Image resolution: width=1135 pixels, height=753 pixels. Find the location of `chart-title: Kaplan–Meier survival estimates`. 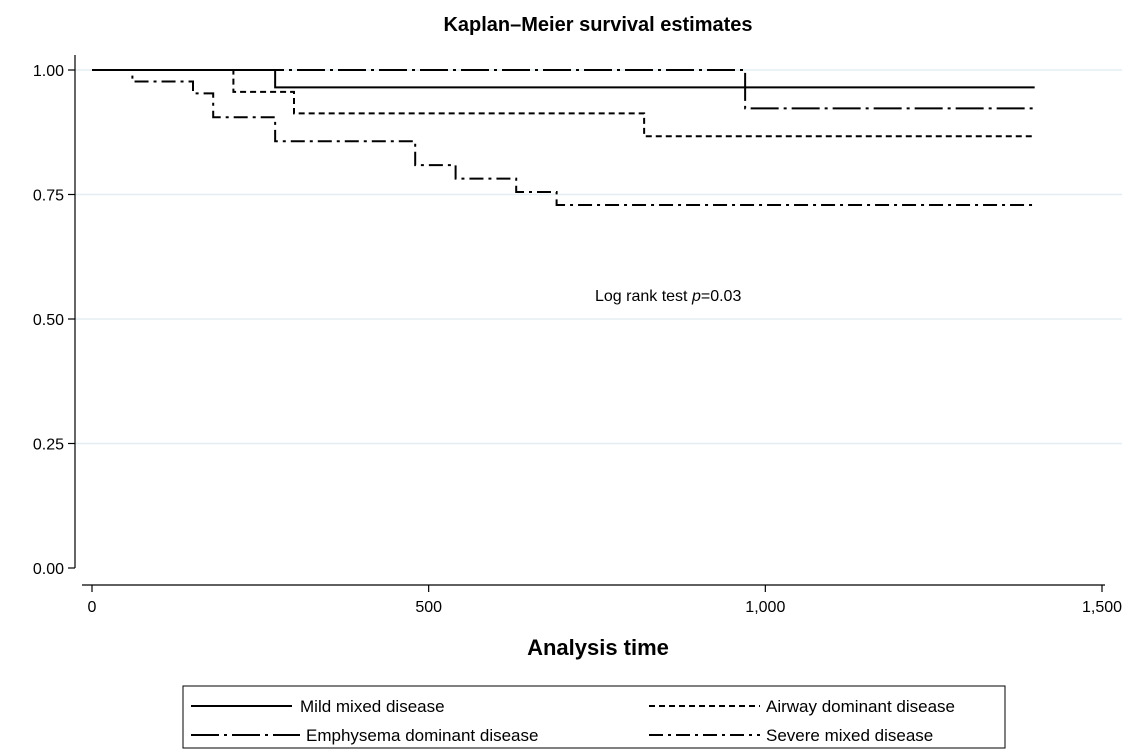

chart-title: Kaplan–Meier survival estimates is located at coordinates (597, 25).